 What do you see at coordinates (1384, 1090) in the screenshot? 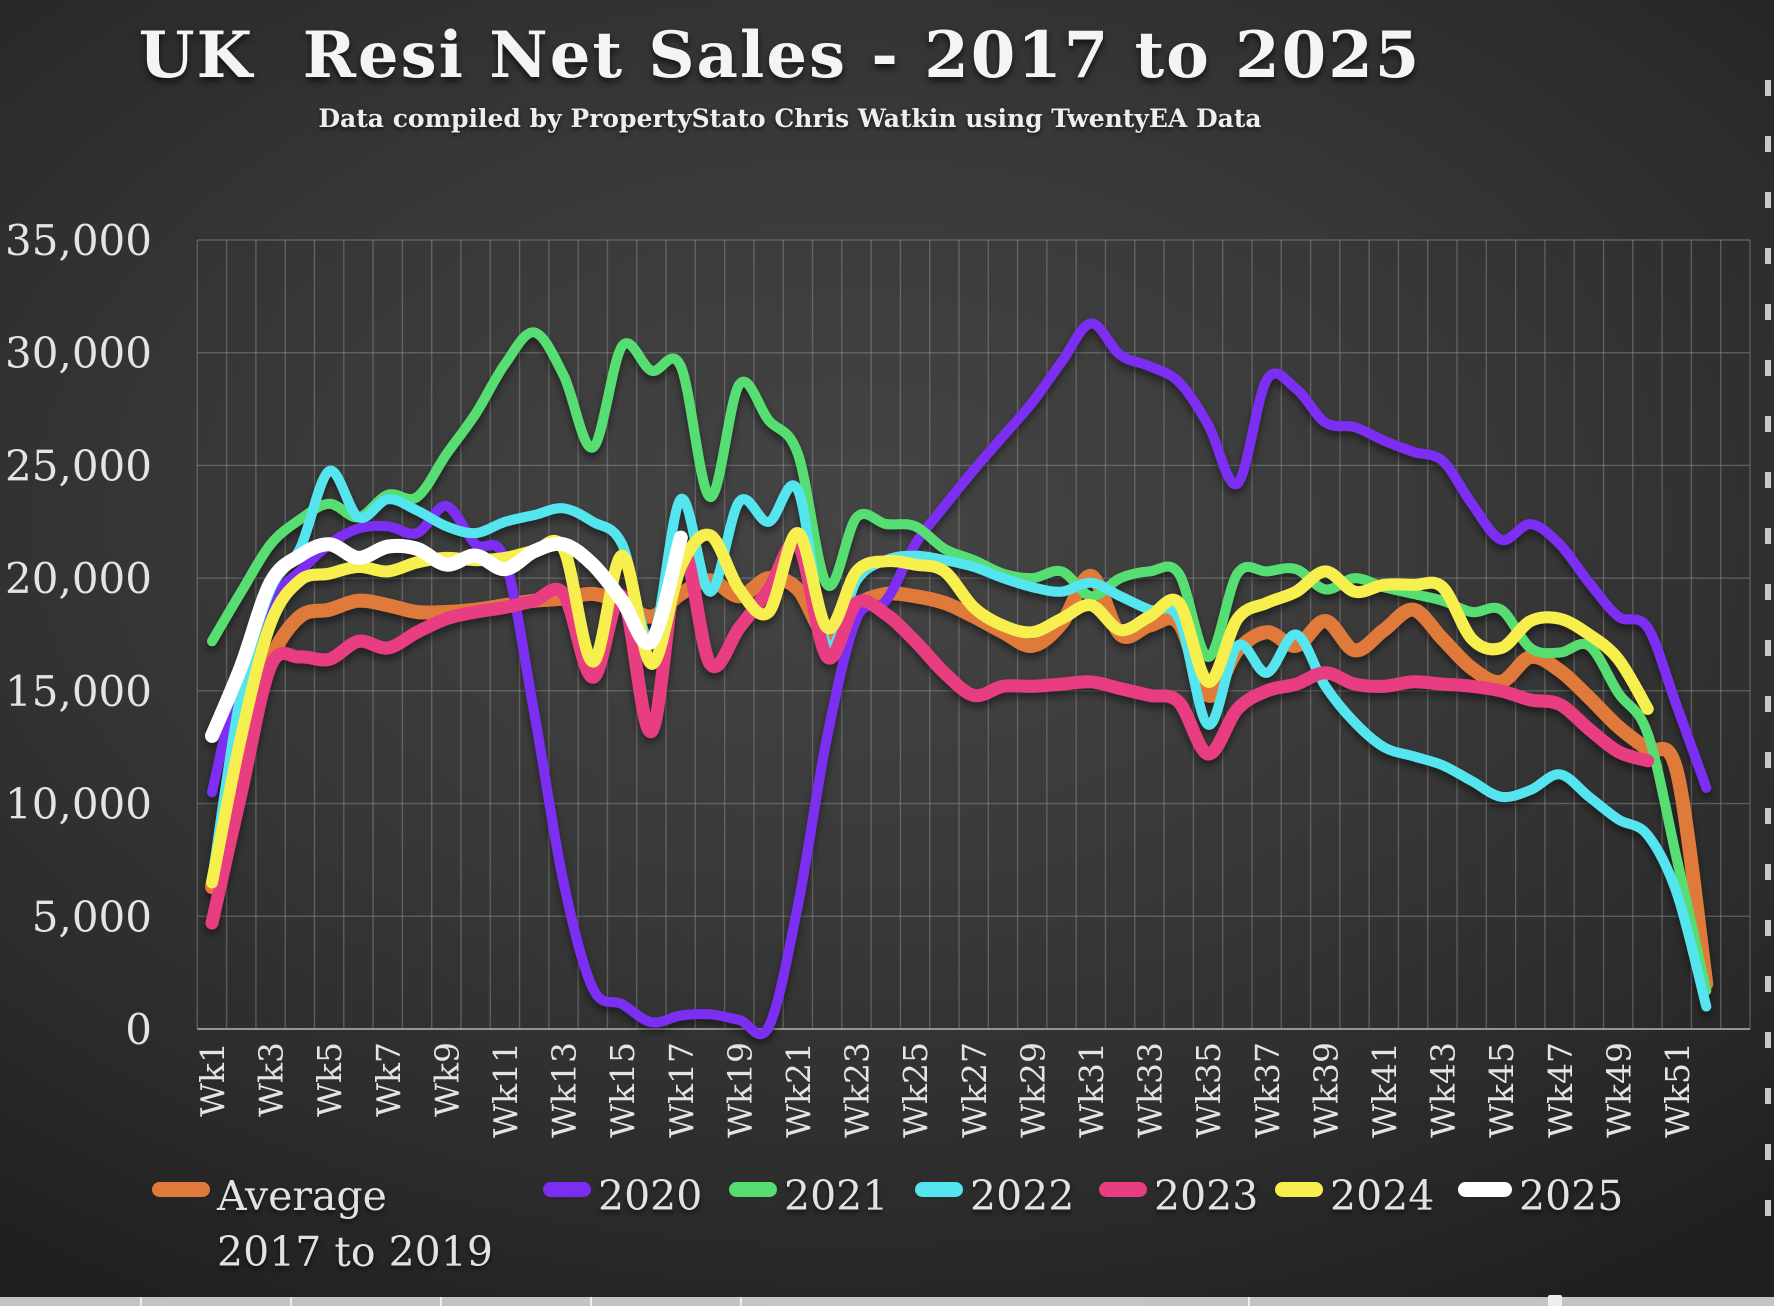
I see `x-axis-label: Wk41` at bounding box center [1384, 1090].